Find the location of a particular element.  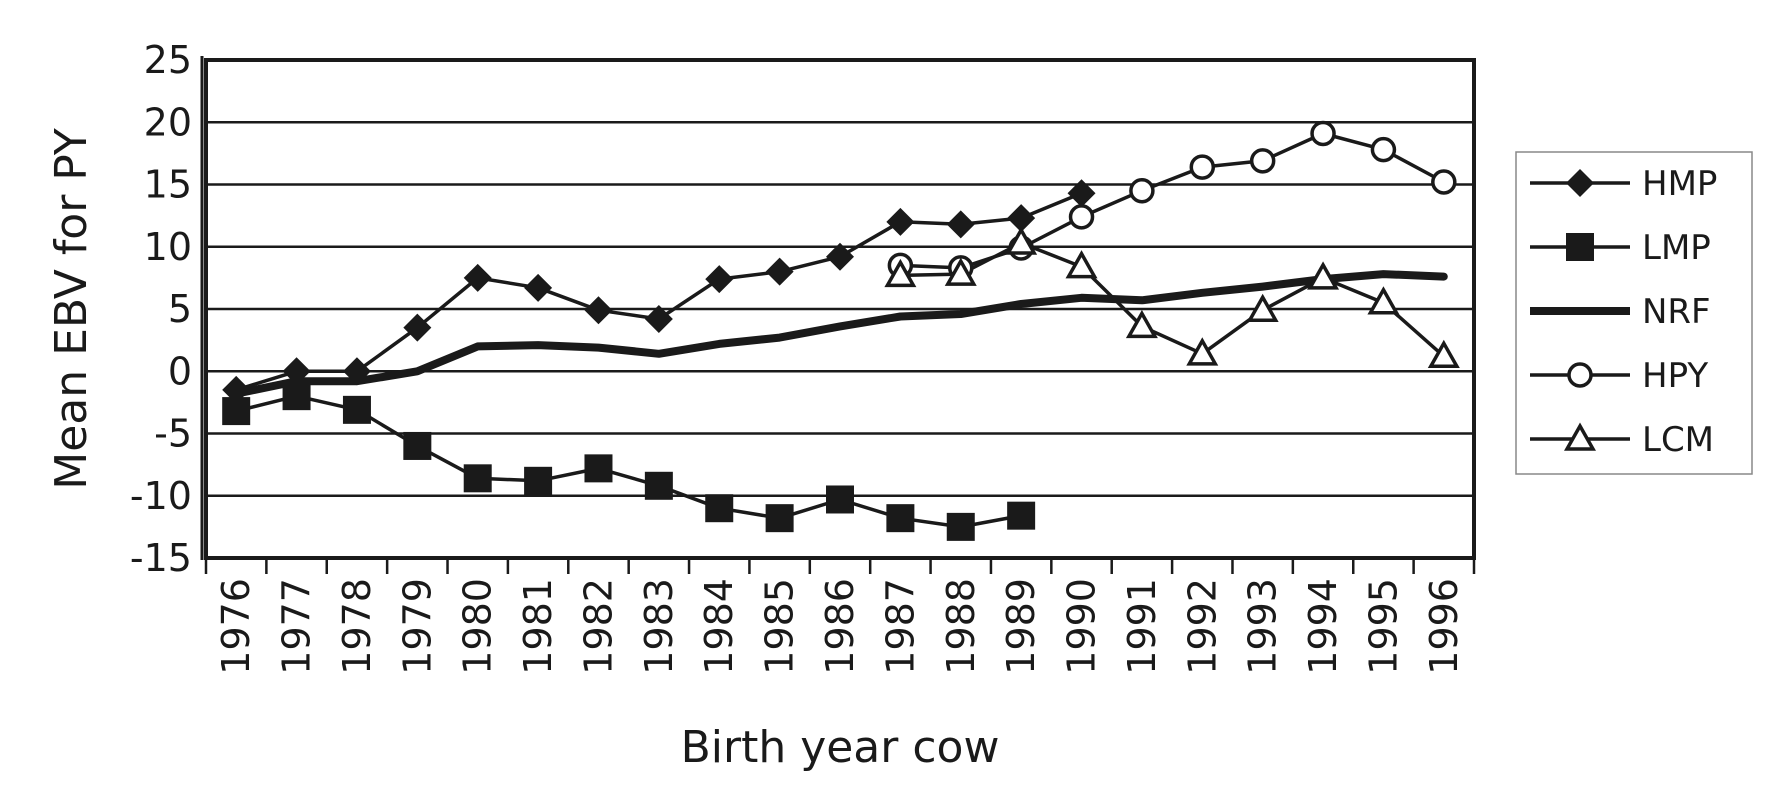

x-tick-label: 1978 is located at coordinates (357, 626).